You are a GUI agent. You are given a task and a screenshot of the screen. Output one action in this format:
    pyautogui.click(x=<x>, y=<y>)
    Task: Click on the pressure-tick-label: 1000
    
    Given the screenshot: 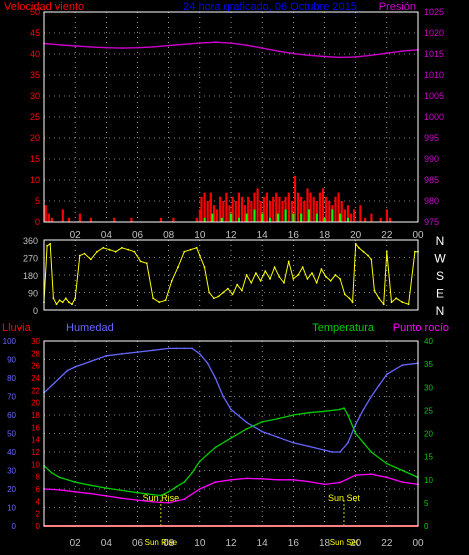 What is the action you would take?
    pyautogui.click(x=434, y=117)
    